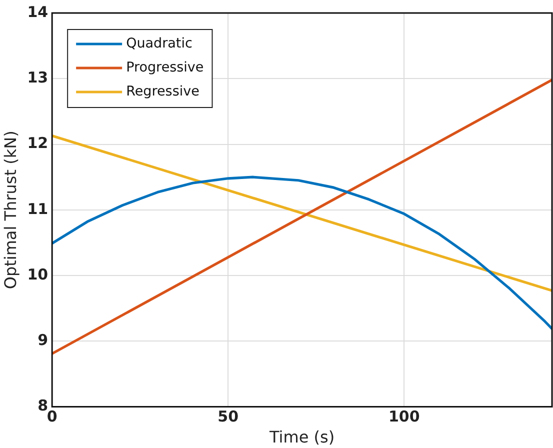 This screenshot has height=448, width=553. What do you see at coordinates (43, 340) in the screenshot?
I see `y-tick-label: 9` at bounding box center [43, 340].